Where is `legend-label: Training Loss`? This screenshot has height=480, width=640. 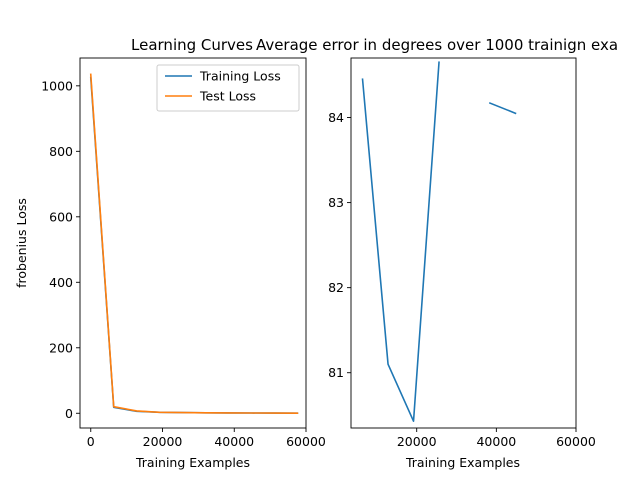 legend-label: Training Loss is located at coordinates (240, 76).